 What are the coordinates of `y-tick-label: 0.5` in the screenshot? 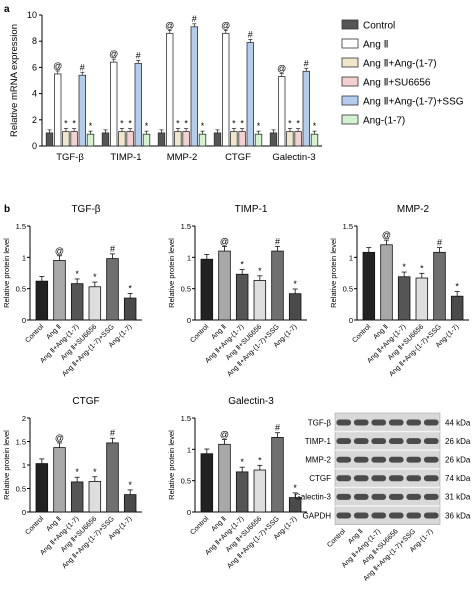 It's located at (21, 489).